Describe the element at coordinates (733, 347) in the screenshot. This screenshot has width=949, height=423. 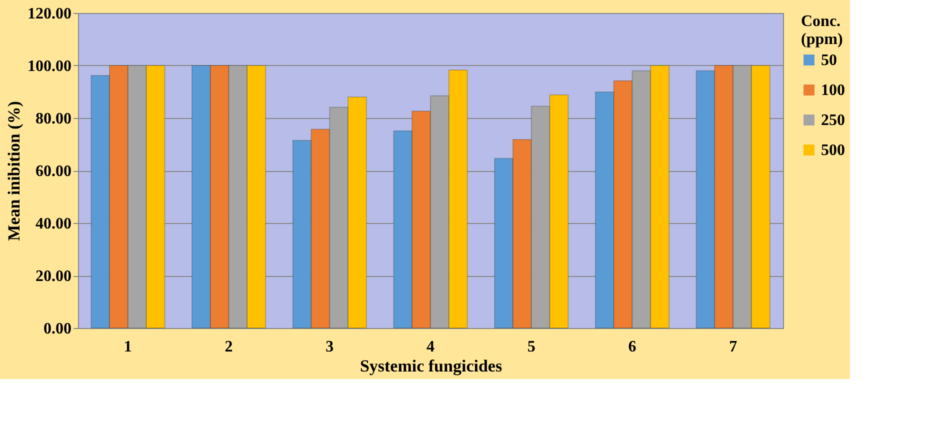
I see `x-tick-label: 7` at that location.